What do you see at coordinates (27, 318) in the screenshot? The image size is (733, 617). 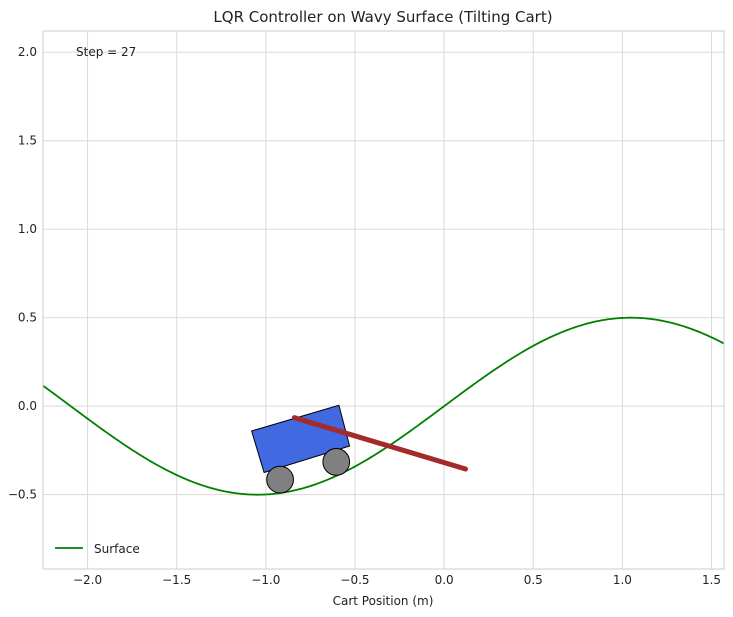 I see `y-tick-label: 0.5` at bounding box center [27, 318].